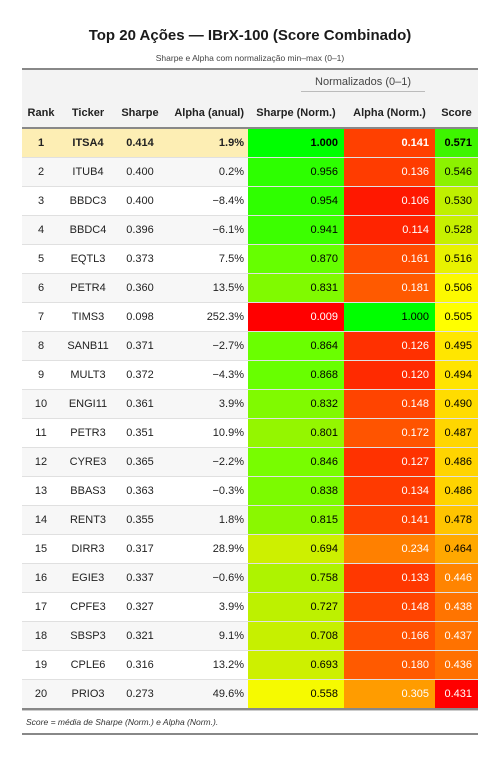 The width and height of the screenshot is (498, 781). What do you see at coordinates (206, 229) in the screenshot?
I see `cell-alpha: −6.1%` at bounding box center [206, 229].